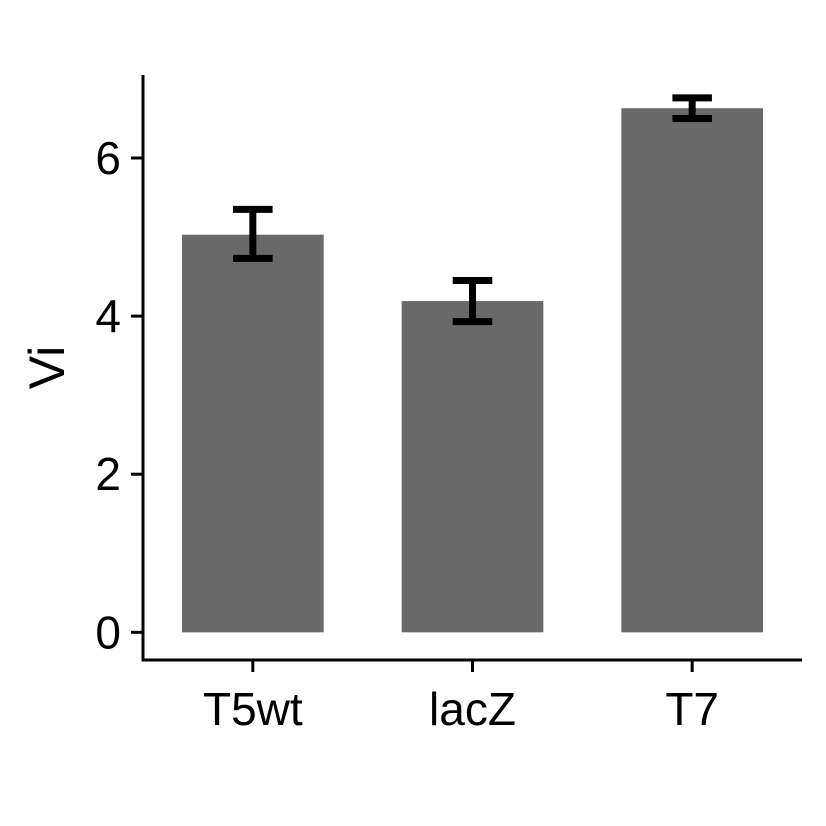 The image size is (826, 826). Describe the element at coordinates (252, 433) in the screenshot. I see `bar-t5wt` at that location.